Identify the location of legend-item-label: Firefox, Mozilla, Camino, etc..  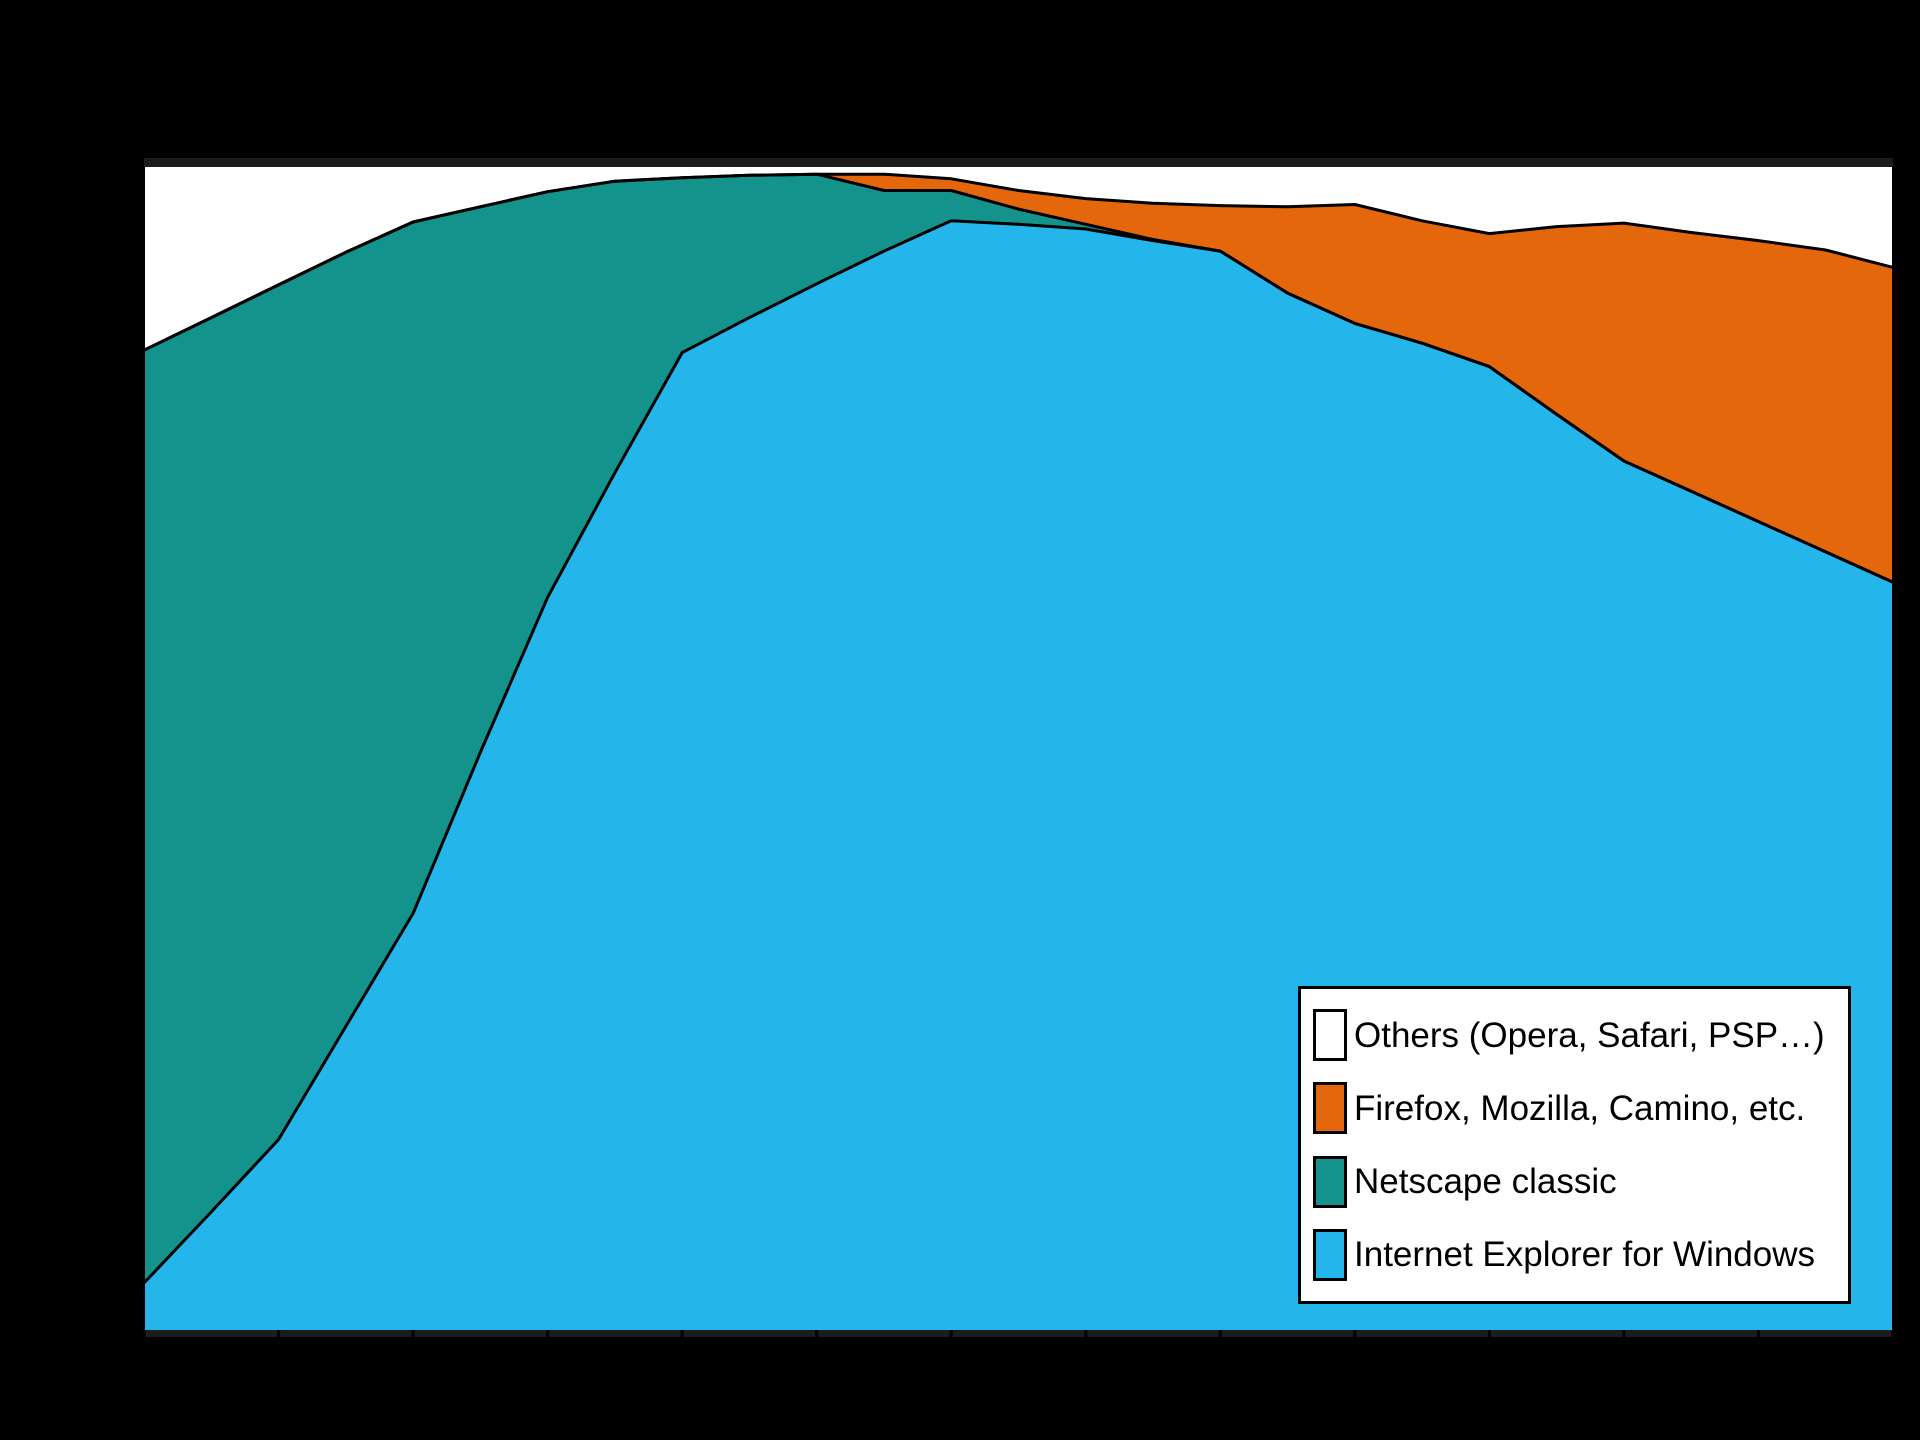
(1580, 1108).